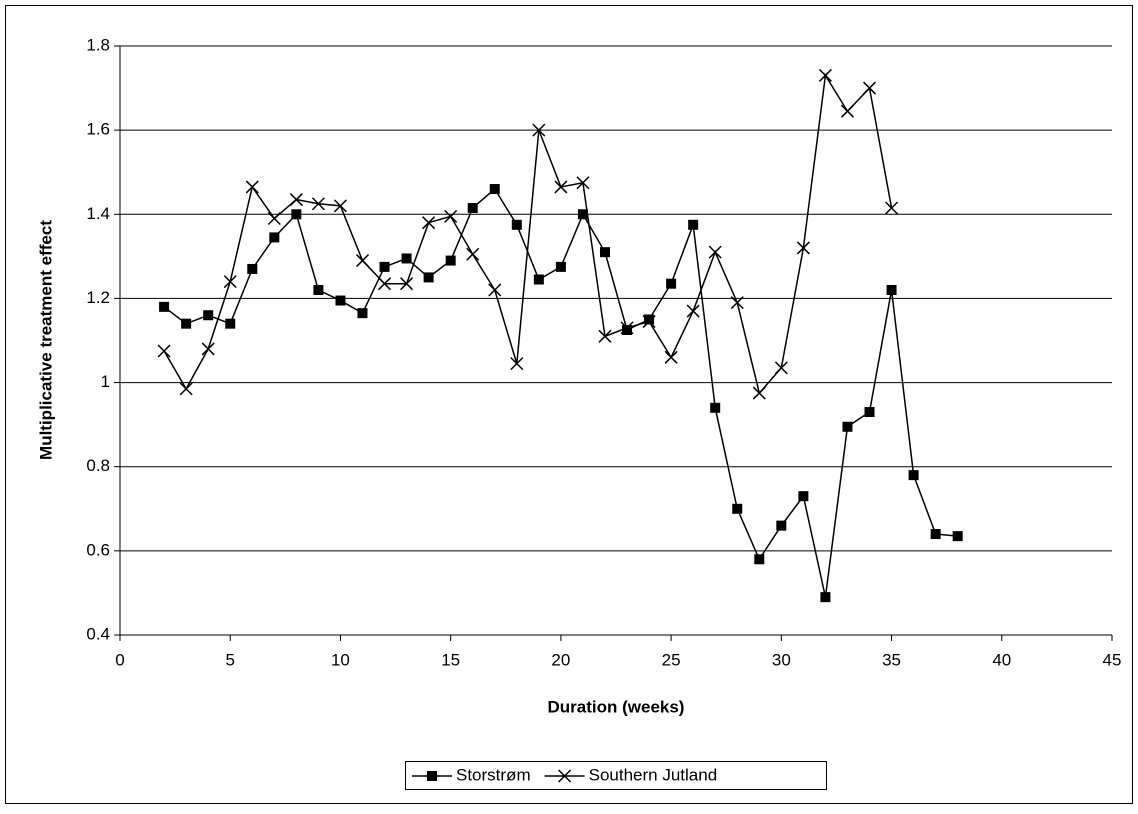 This screenshot has height=814, width=1138. What do you see at coordinates (1112, 659) in the screenshot?
I see `x-tick-label: 45` at bounding box center [1112, 659].